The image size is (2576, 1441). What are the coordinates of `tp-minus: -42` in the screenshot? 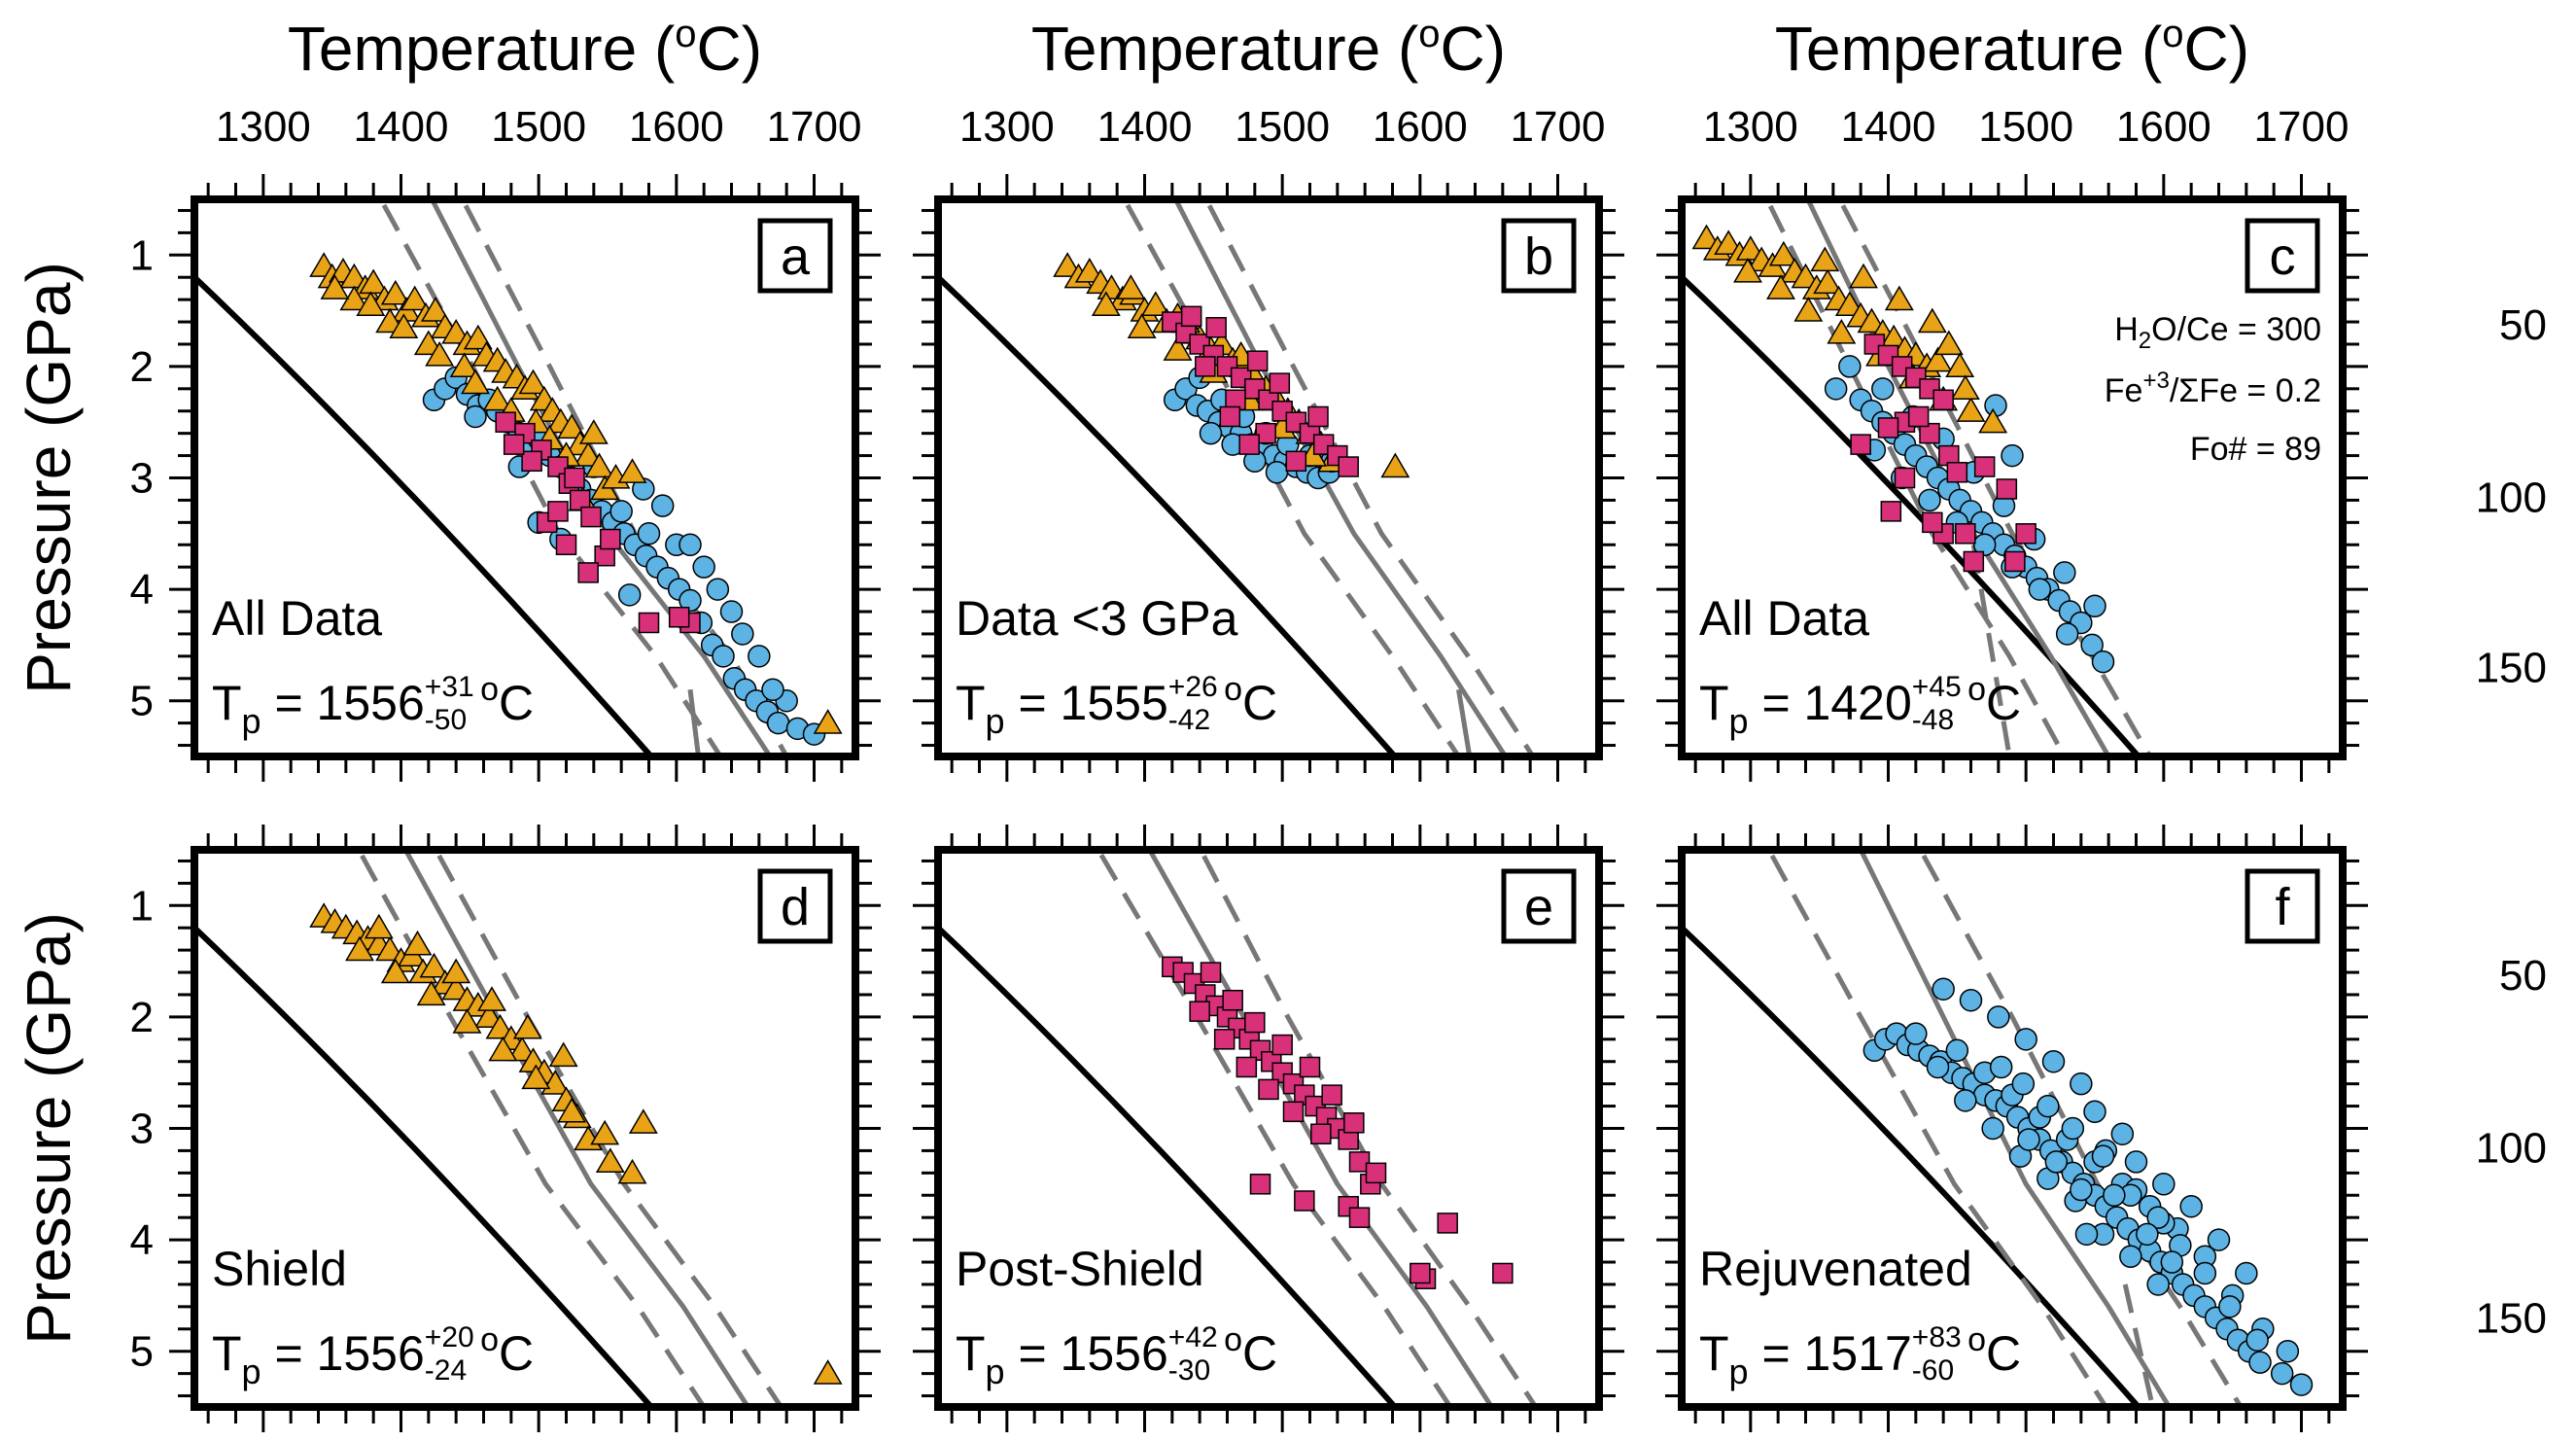 It's located at (1189, 720).